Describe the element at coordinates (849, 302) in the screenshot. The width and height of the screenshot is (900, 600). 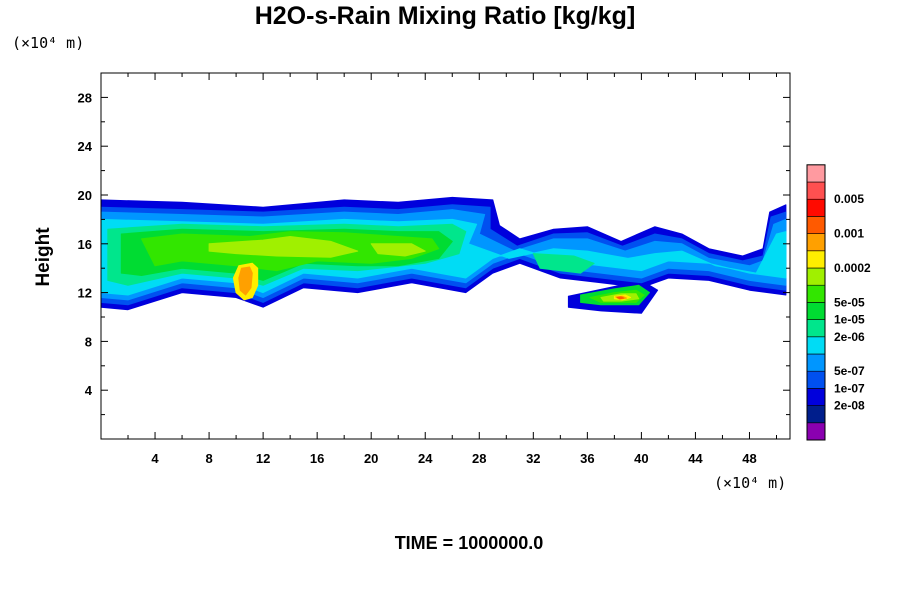
I see `colorbar-label: 5e-05` at that location.